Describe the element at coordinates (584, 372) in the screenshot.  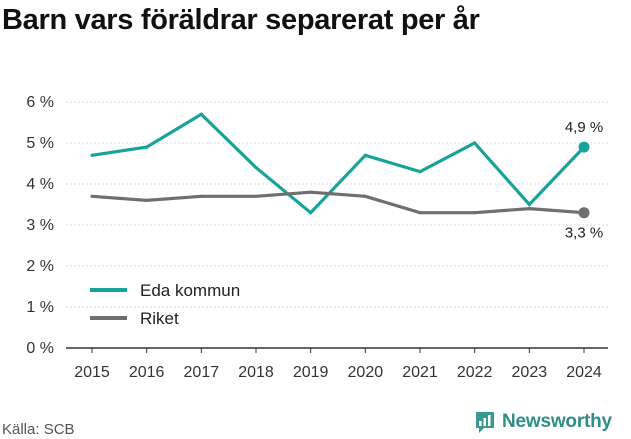
I see `x-tick-label: 2024` at that location.